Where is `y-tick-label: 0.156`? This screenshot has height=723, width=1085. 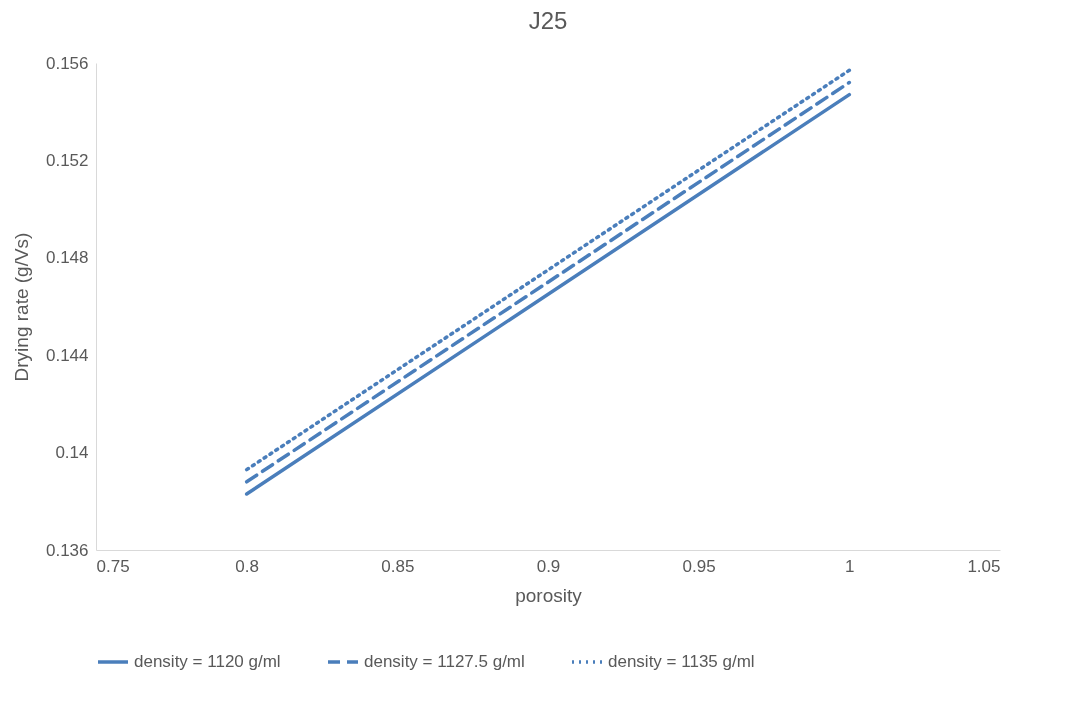
y-tick-label: 0.156 is located at coordinates (67, 63).